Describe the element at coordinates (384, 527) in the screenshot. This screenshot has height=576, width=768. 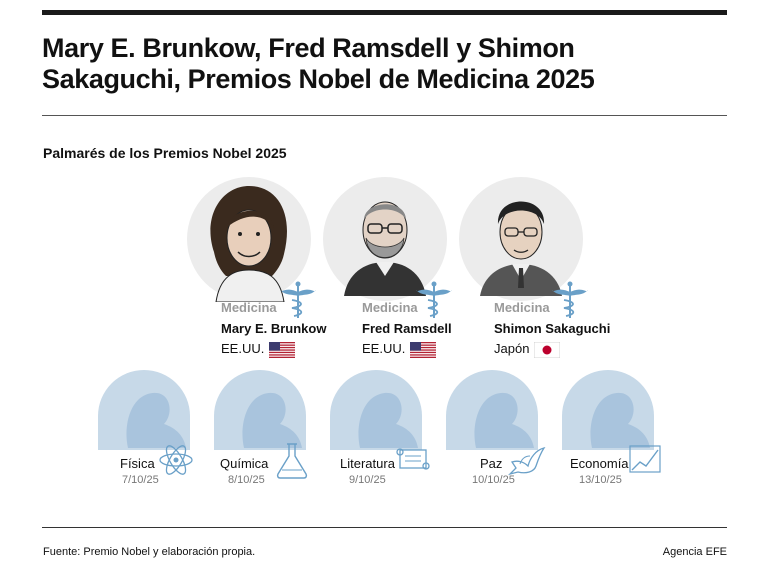
I see `footer-divider` at that location.